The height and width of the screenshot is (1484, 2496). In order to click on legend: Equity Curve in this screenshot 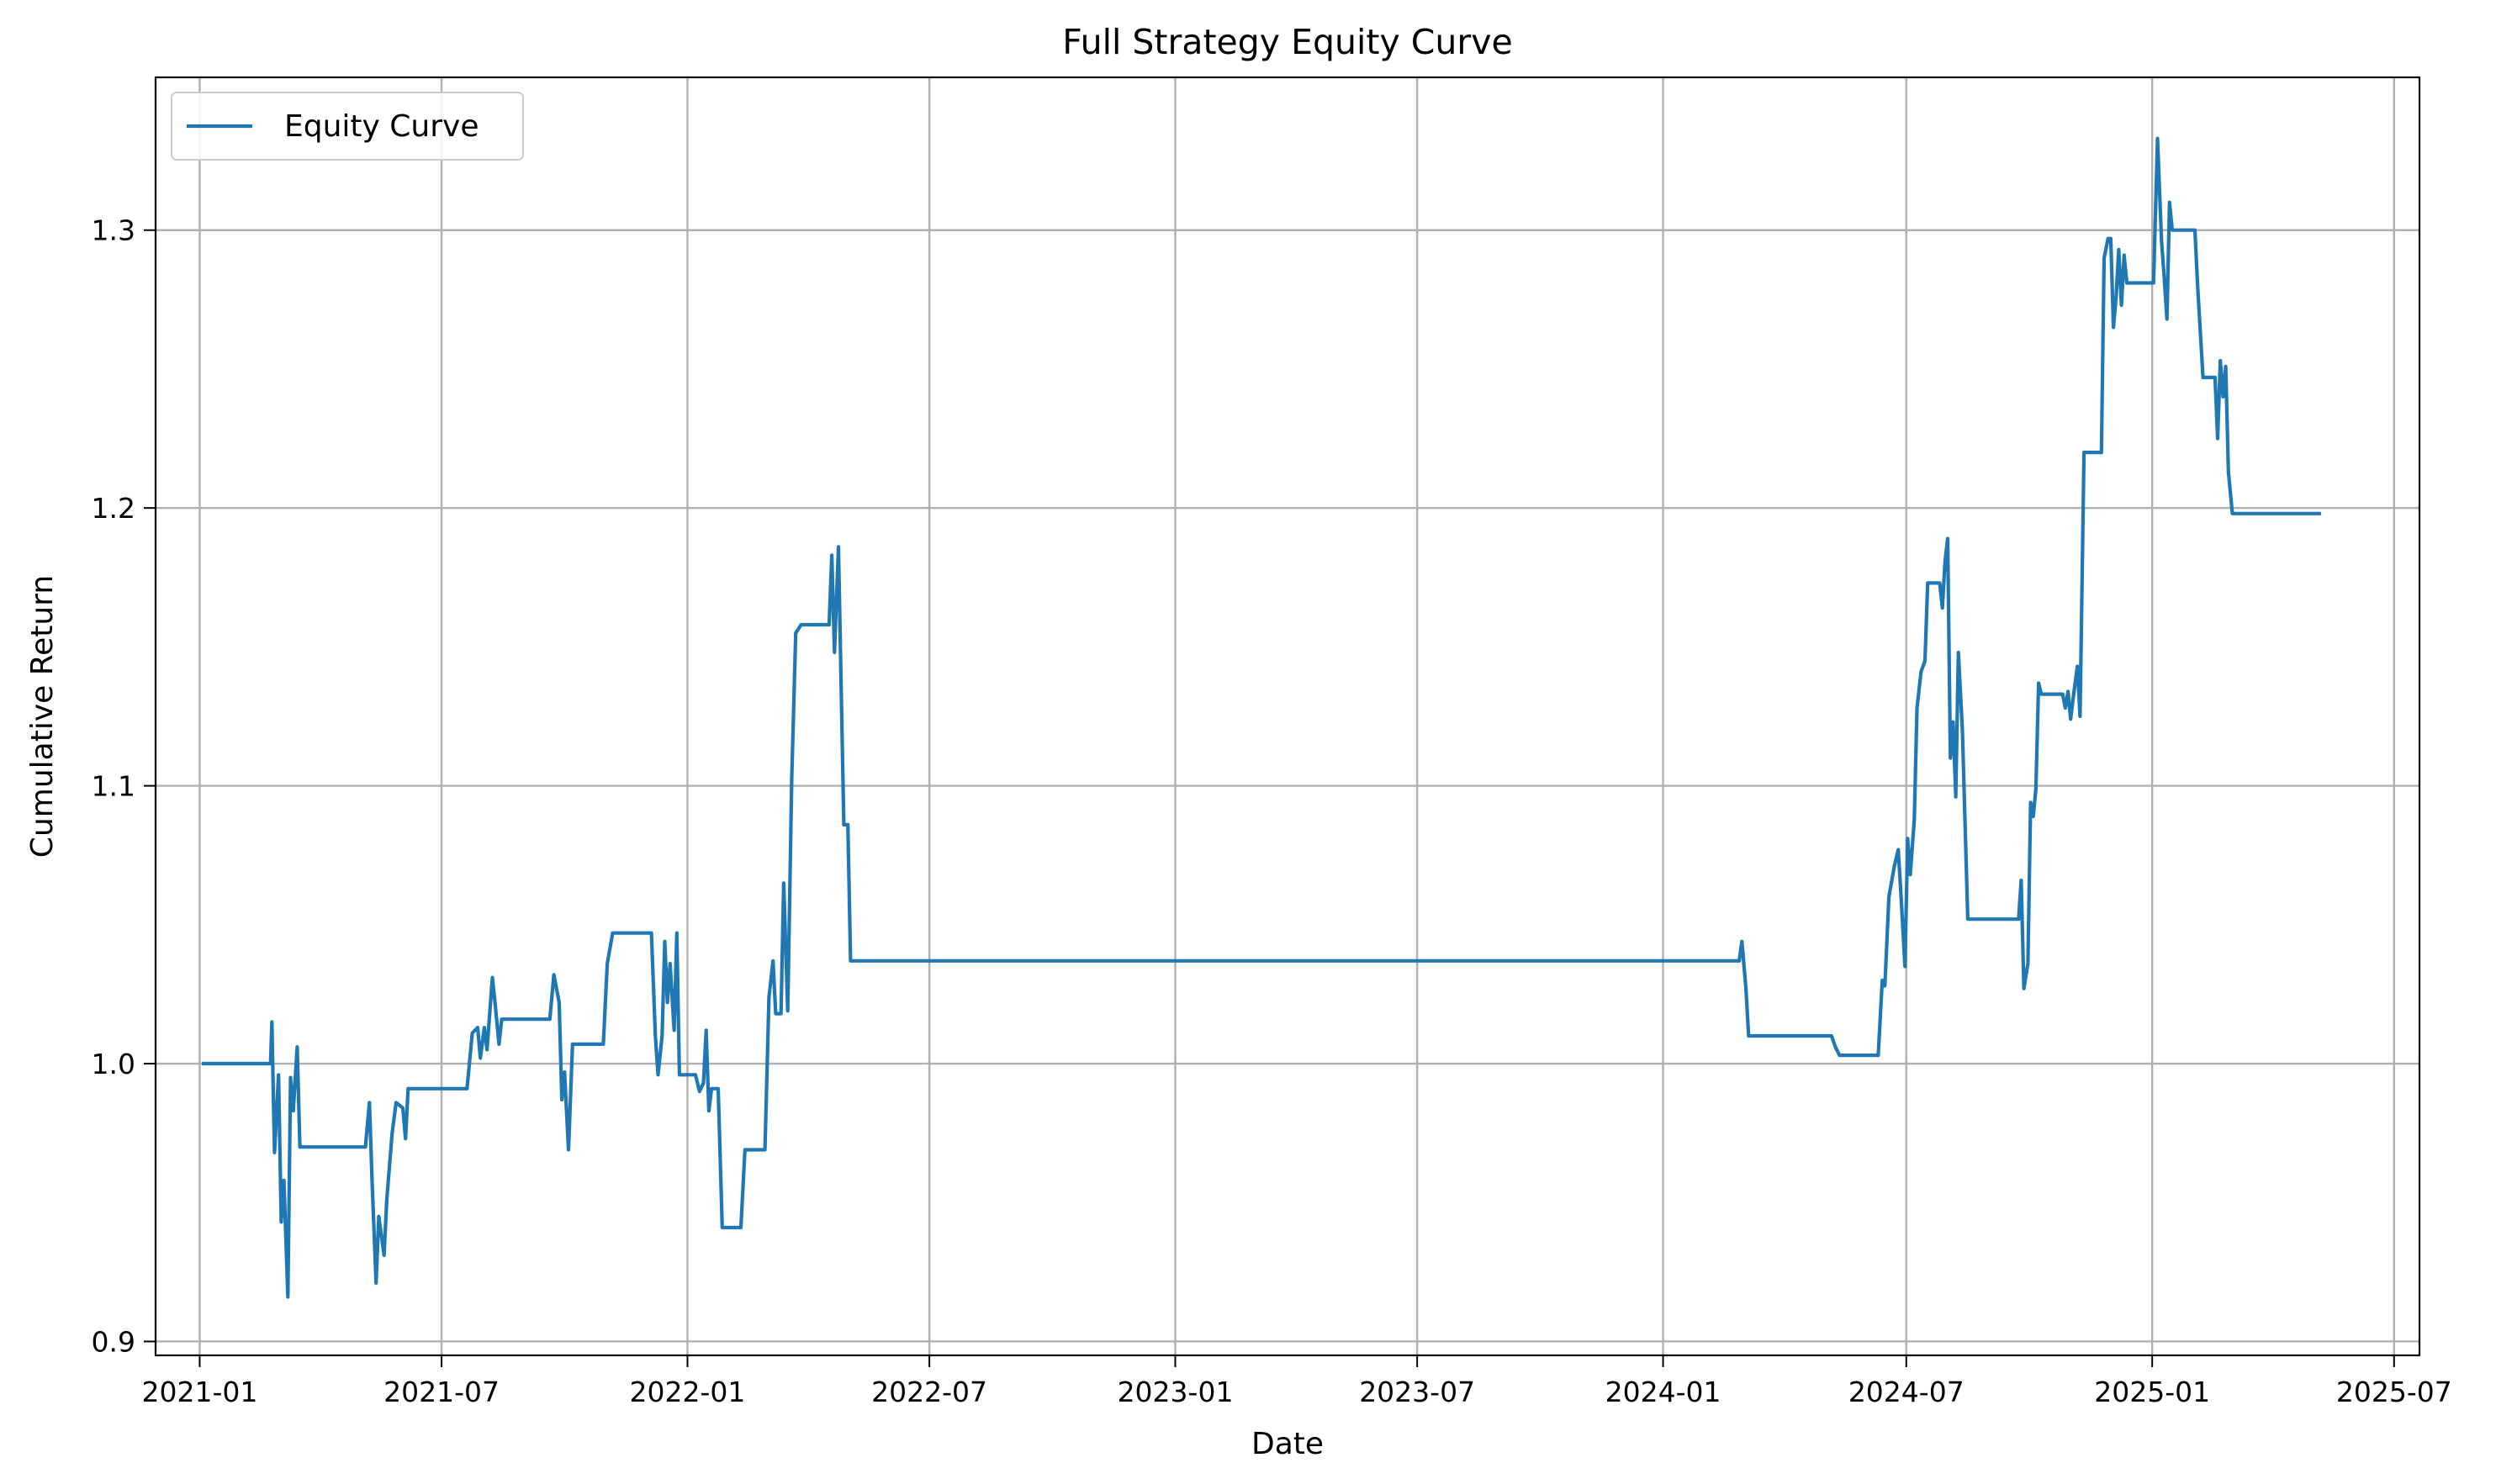, I will do `click(347, 126)`.